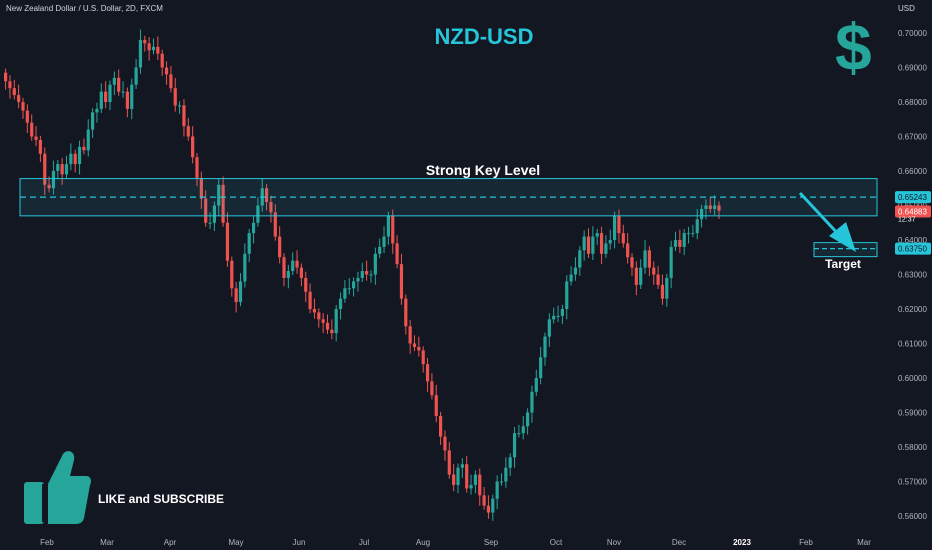 Image resolution: width=932 pixels, height=550 pixels. I want to click on target-price-label: 0.63750, so click(912, 249).